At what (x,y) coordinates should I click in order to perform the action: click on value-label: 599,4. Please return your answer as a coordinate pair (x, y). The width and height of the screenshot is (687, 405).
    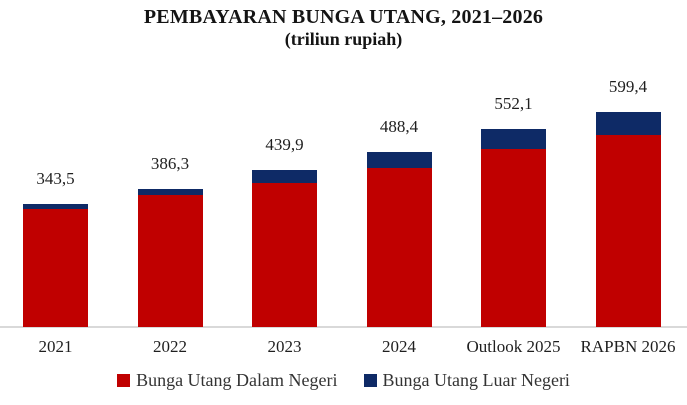
    Looking at the image, I should click on (628, 87).